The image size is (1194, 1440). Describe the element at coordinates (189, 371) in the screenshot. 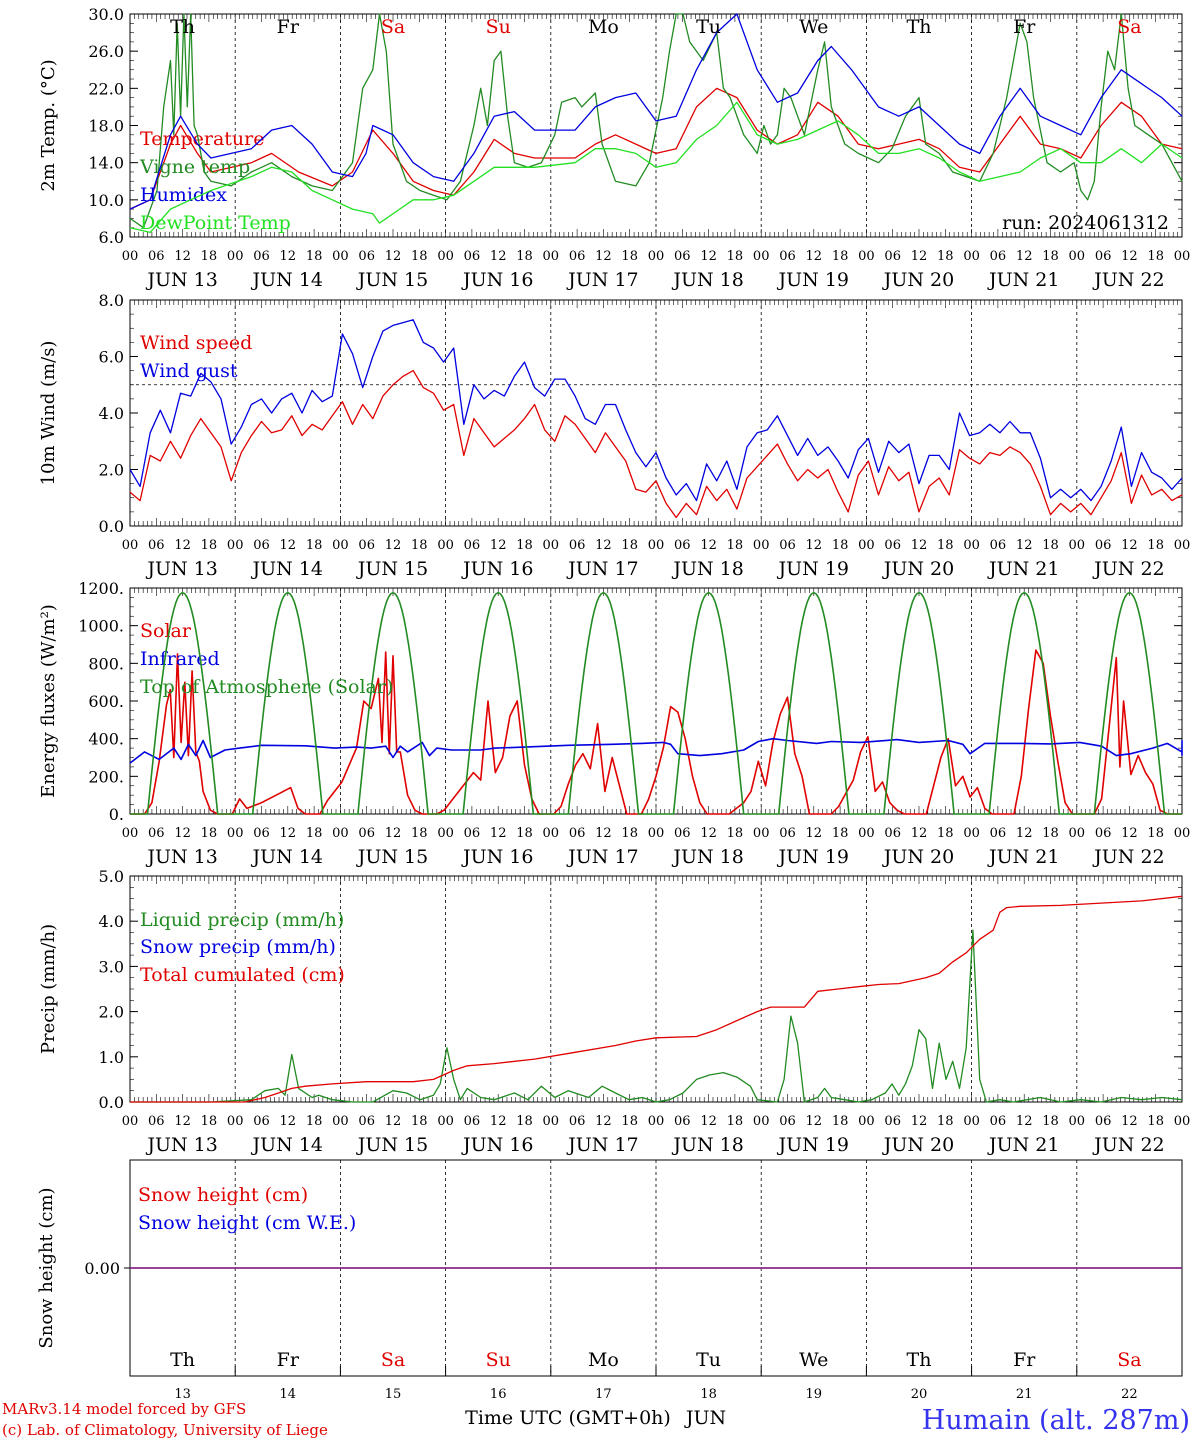

I see `legend-entry: Wind gust` at that location.